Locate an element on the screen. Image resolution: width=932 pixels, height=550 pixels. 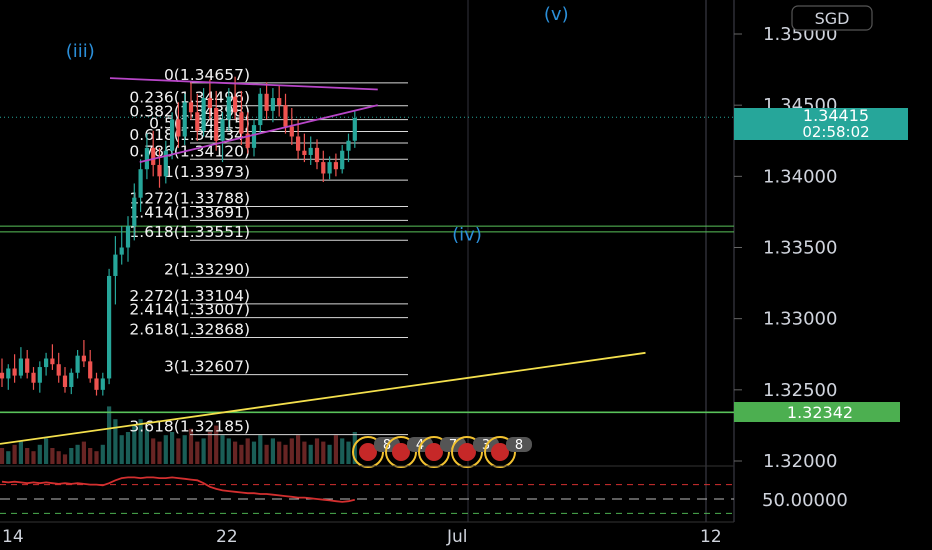
fib-level-label: 1.414(1.33691) is located at coordinates (189, 212).